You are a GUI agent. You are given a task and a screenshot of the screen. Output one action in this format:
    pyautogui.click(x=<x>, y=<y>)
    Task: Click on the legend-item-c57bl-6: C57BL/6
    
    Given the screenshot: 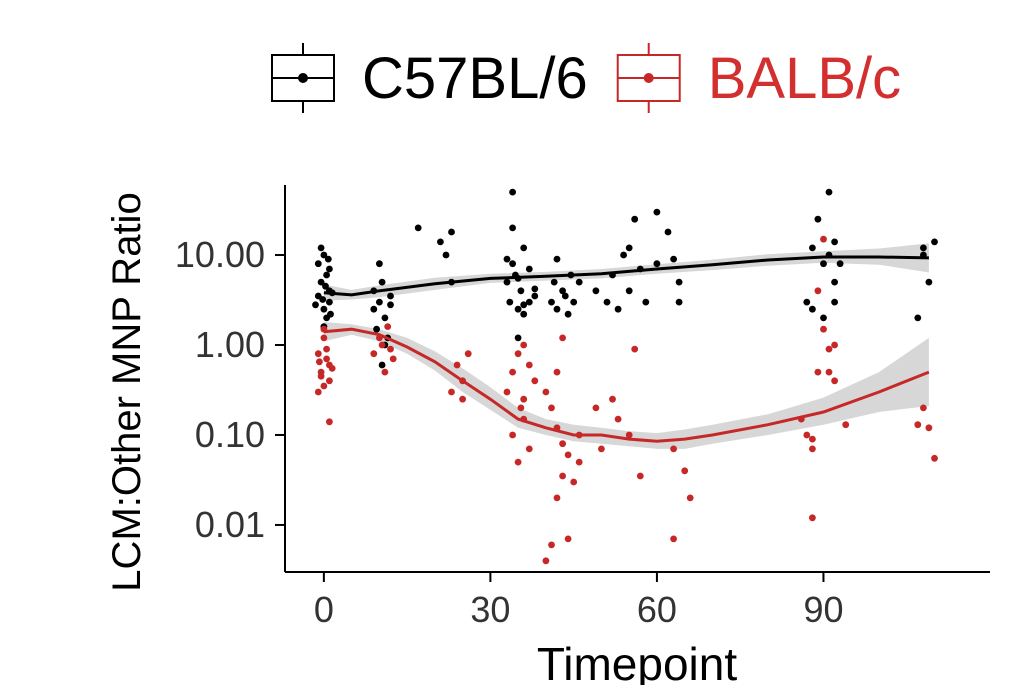 What is the action you would take?
    pyautogui.click(x=429, y=78)
    